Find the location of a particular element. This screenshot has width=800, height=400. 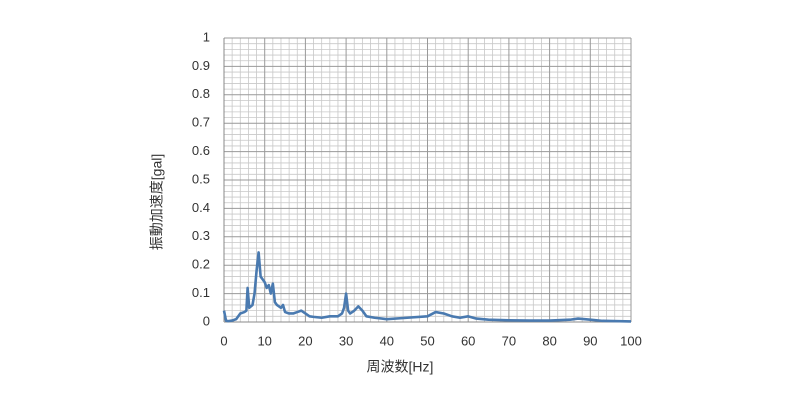

y-tick-label: 0.7 is located at coordinates (201, 122).